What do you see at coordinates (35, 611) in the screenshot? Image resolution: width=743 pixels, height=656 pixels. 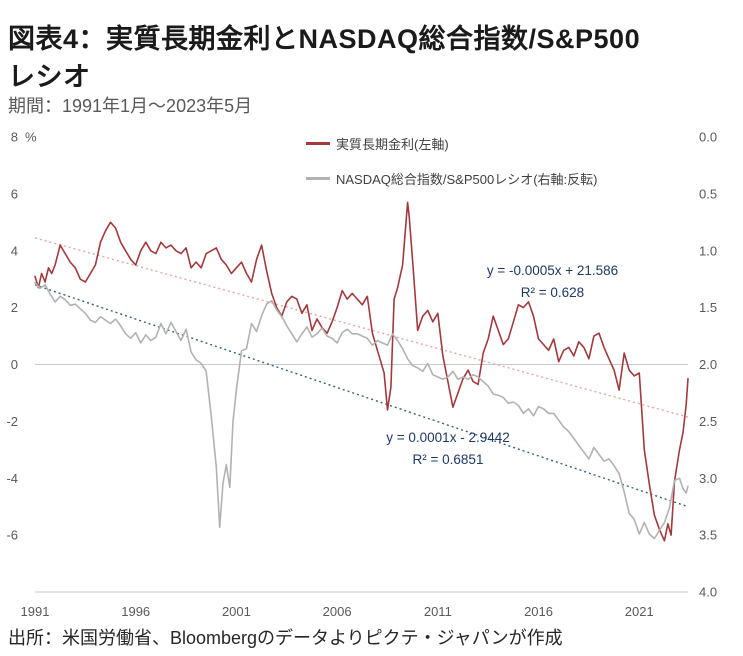 I see `x-axis-tick: 1991` at bounding box center [35, 611].